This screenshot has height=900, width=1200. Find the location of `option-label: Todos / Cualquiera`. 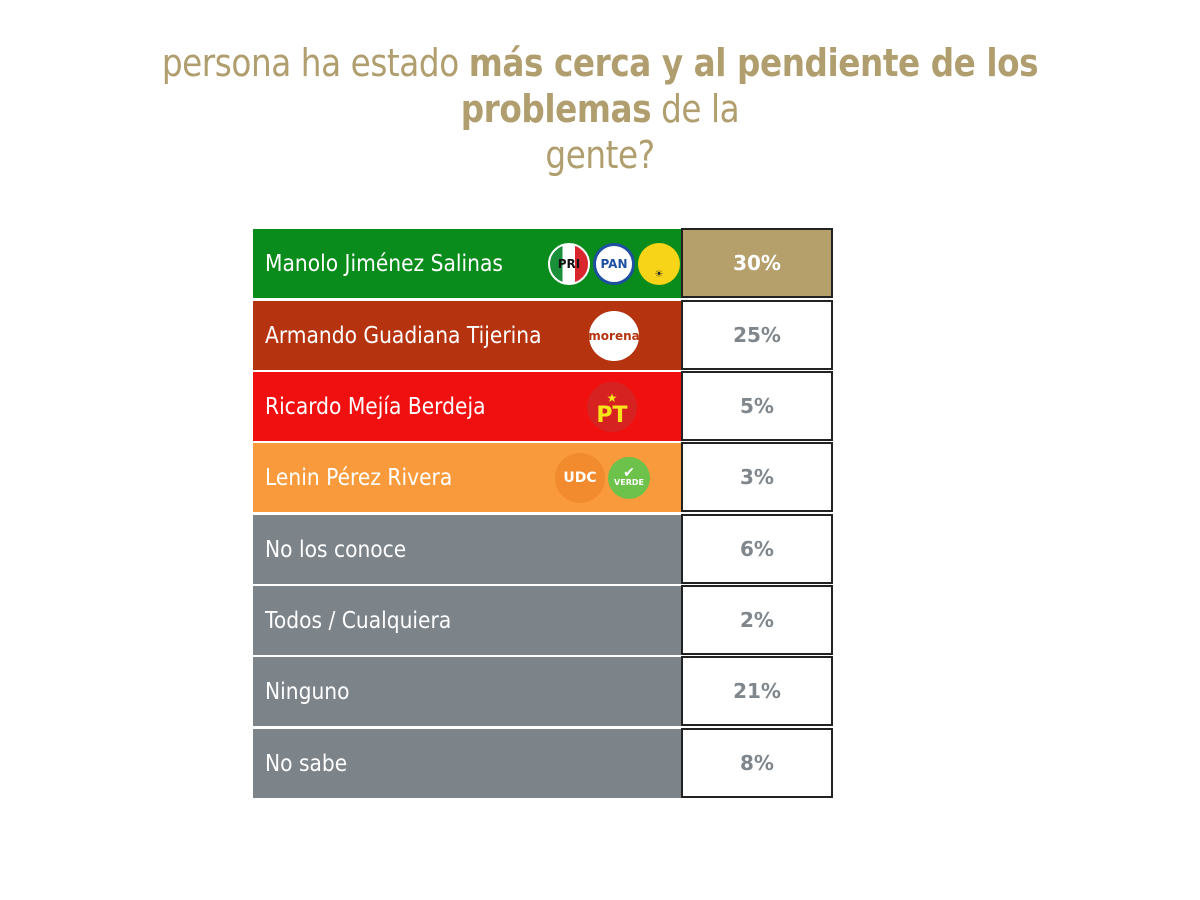

option-label: Todos / Cualquiera is located at coordinates (358, 620).